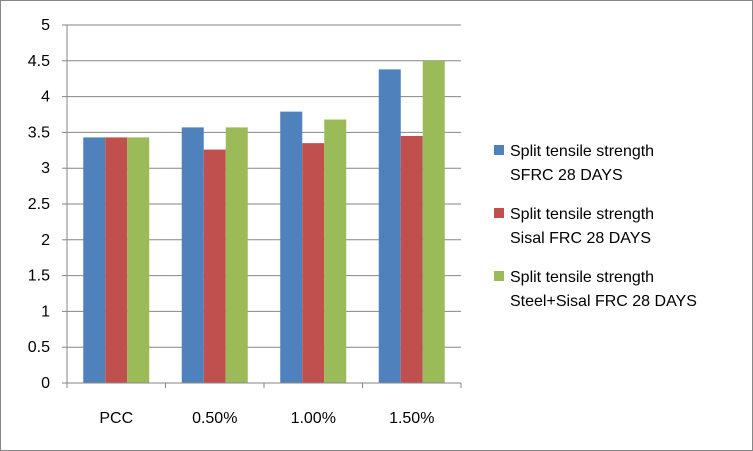  I want to click on x-tick-labels: PCC 0.50% 1.00% 1.50%, so click(266, 418).